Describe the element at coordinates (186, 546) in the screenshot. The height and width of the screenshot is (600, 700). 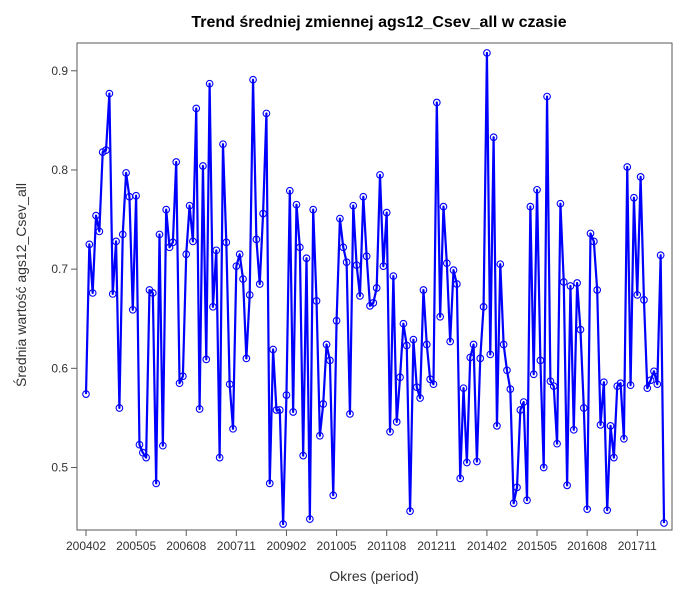
I see `x-tick-label: 200608` at that location.